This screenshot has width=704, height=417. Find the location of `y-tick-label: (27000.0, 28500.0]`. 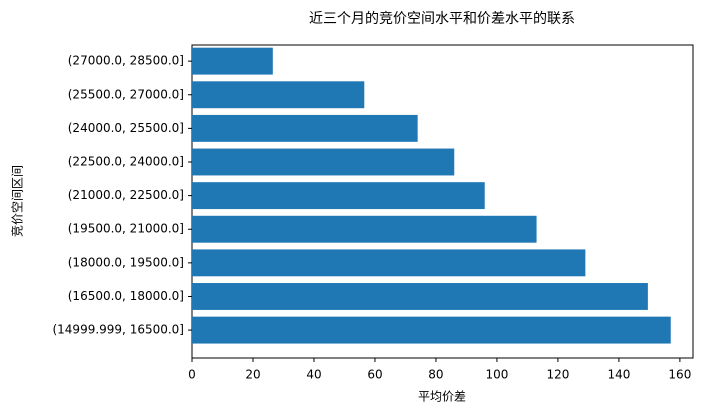

y-tick-label: (27000.0, 28500.0] is located at coordinates (126, 61).